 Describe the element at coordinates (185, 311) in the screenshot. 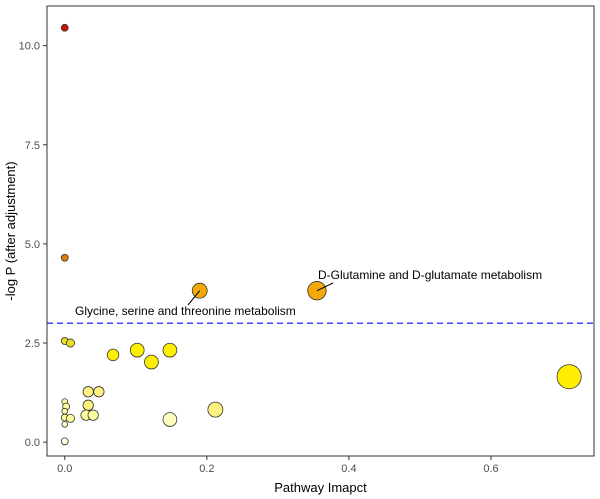

I see `annotation-label: Glycine, serine and threonine metabolism` at that location.